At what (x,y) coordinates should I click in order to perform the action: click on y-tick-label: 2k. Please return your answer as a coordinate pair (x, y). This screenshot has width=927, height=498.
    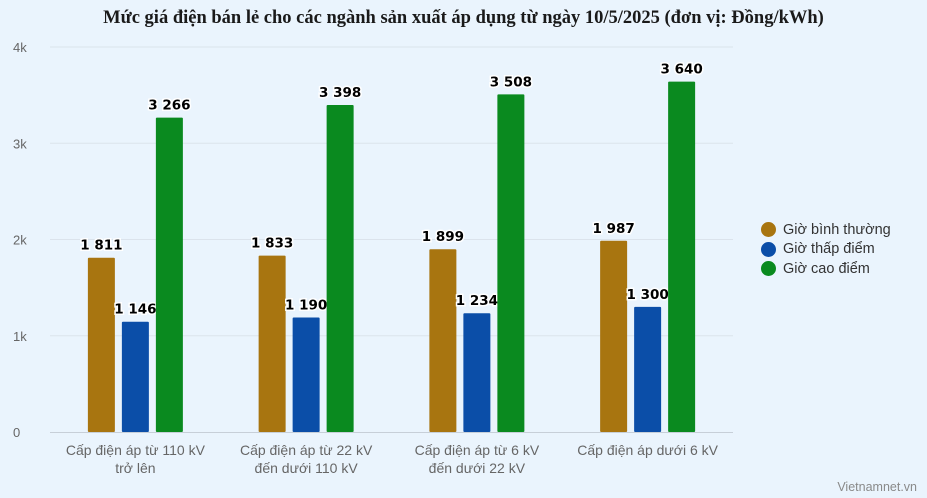
    Looking at the image, I should click on (20, 240).